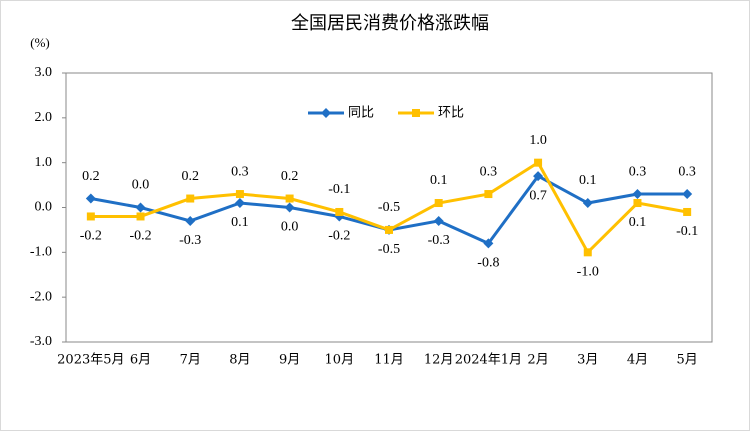 This screenshot has width=750, height=431. What do you see at coordinates (41, 252) in the screenshot?
I see `y-tick-label: -1.0` at bounding box center [41, 252].